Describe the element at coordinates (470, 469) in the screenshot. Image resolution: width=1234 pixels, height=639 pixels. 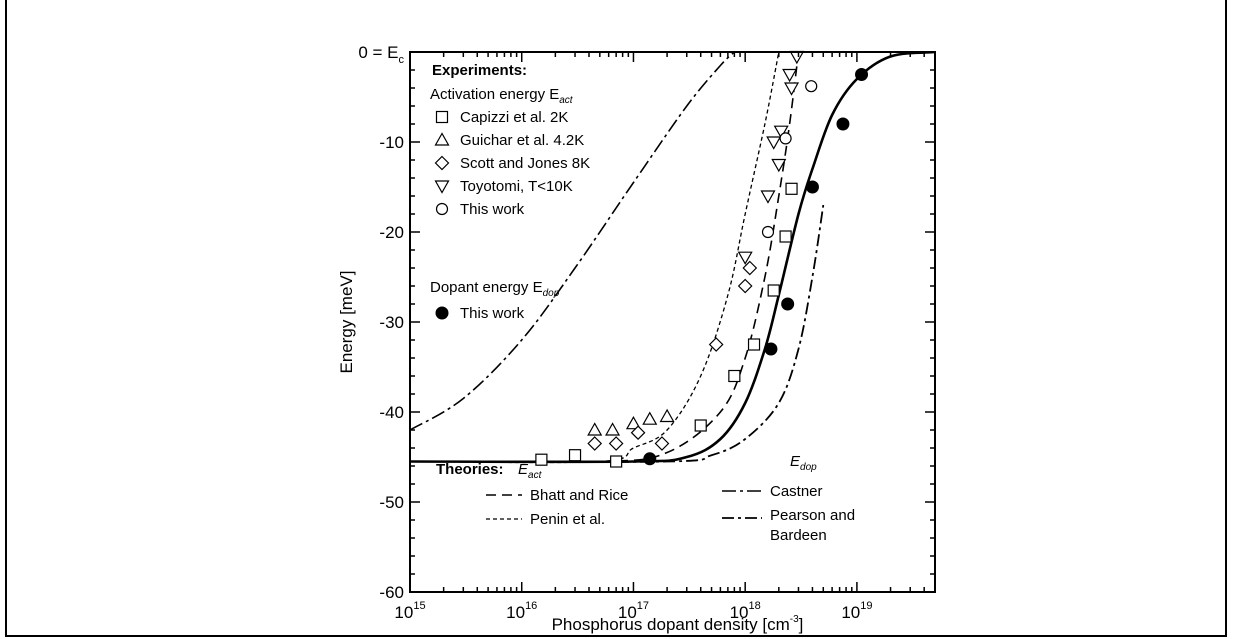
I see `legend-theories-title: Theories:` at that location.